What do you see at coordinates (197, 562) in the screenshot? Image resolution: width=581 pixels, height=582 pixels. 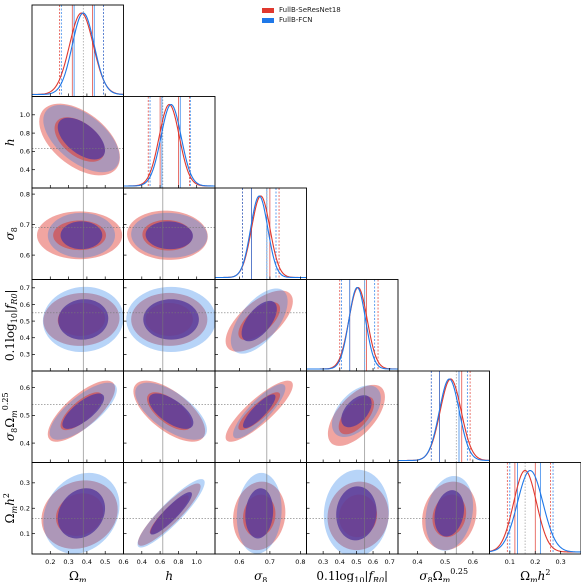 I see `x-tick-label: 1.0` at bounding box center [197, 562].